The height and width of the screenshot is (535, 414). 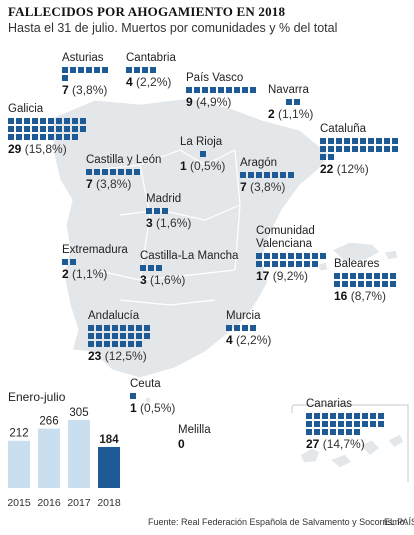 I want to click on region-value: 3 (1,6%), so click(x=189, y=280).